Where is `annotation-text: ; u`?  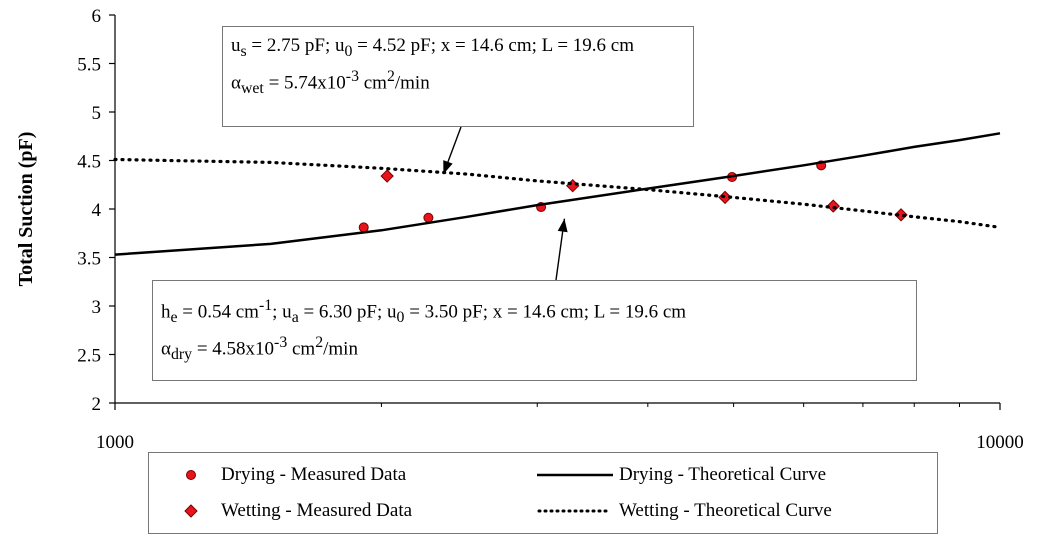
annotation-text: ; u is located at coordinates (282, 312).